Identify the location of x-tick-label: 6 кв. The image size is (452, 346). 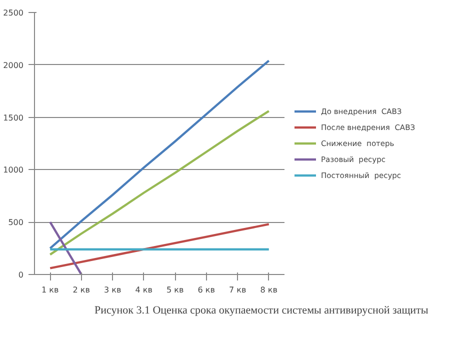
(207, 290).